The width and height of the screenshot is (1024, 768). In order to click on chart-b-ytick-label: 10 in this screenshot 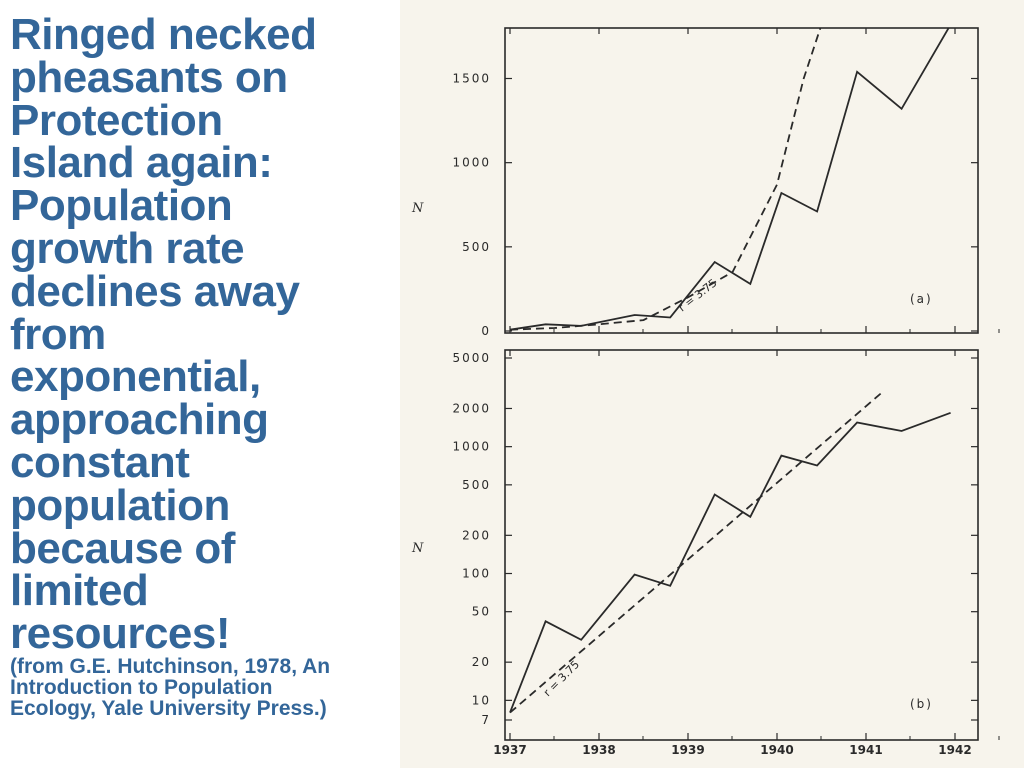, I will do `click(481, 700)`.